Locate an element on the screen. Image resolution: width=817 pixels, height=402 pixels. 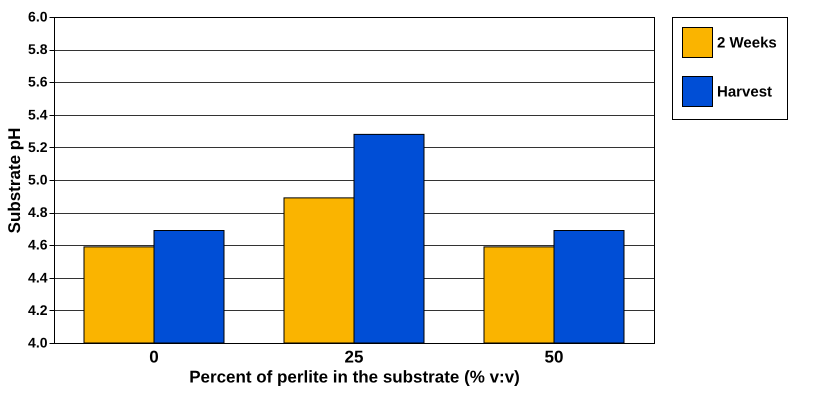
y-tick-label: 4.4 is located at coordinates (38, 277).